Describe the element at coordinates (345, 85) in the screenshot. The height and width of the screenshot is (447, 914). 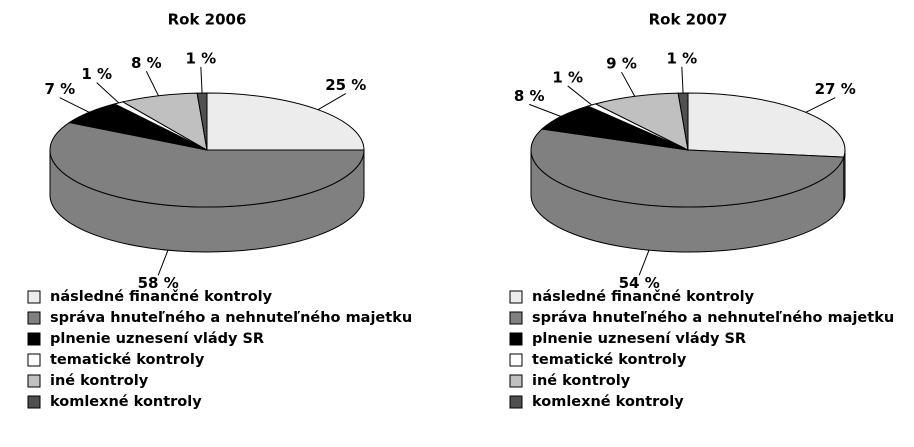
I see `data-label: 25 %` at that location.